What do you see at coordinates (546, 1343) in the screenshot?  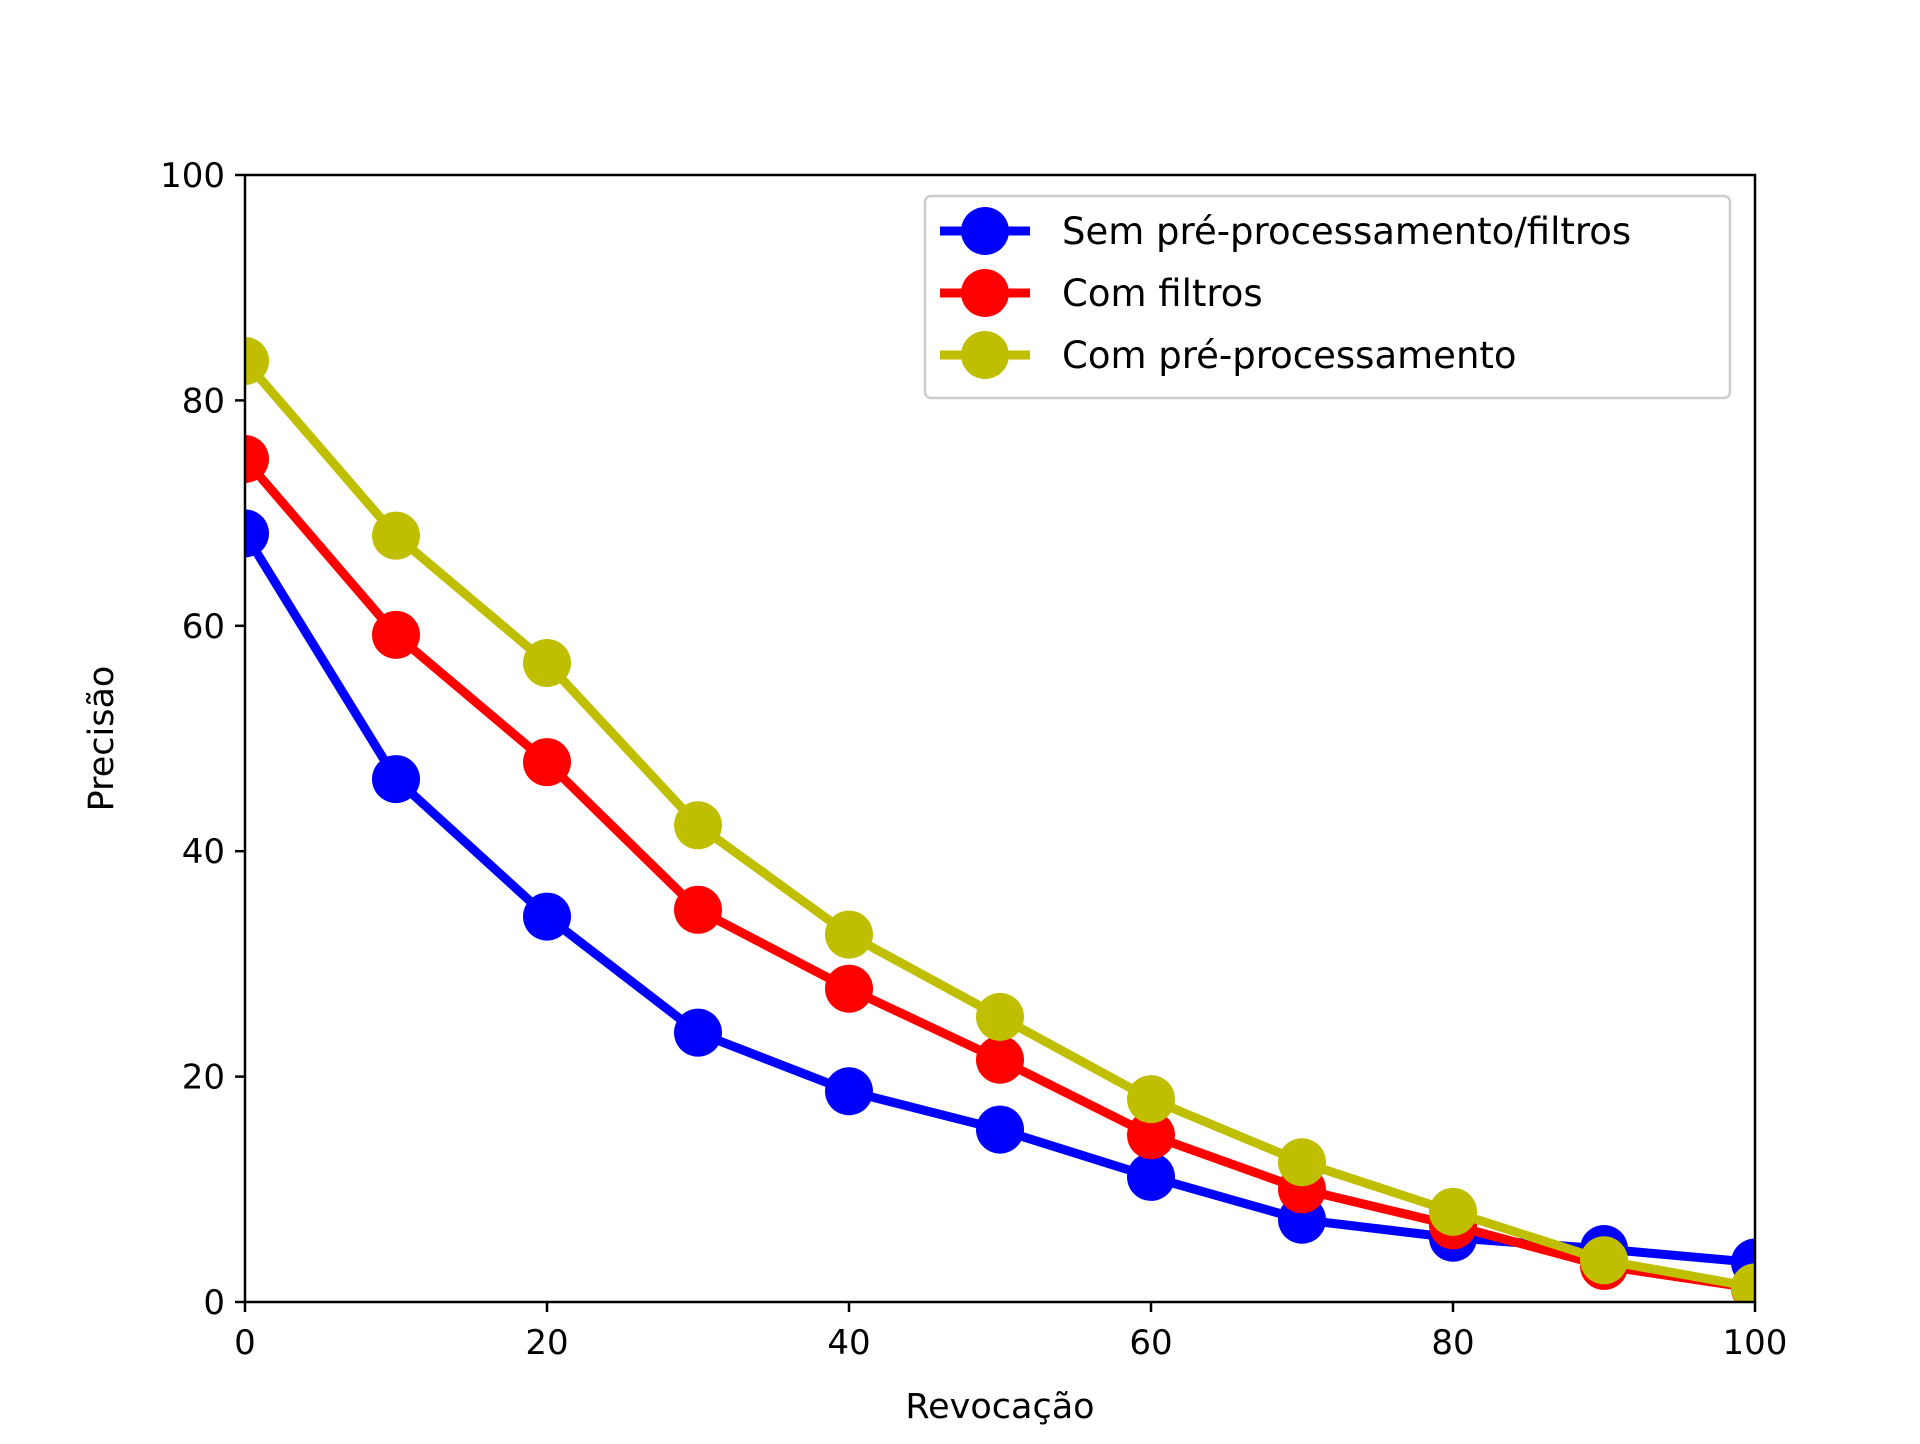 I see `x-tick-label: 20` at bounding box center [546, 1343].